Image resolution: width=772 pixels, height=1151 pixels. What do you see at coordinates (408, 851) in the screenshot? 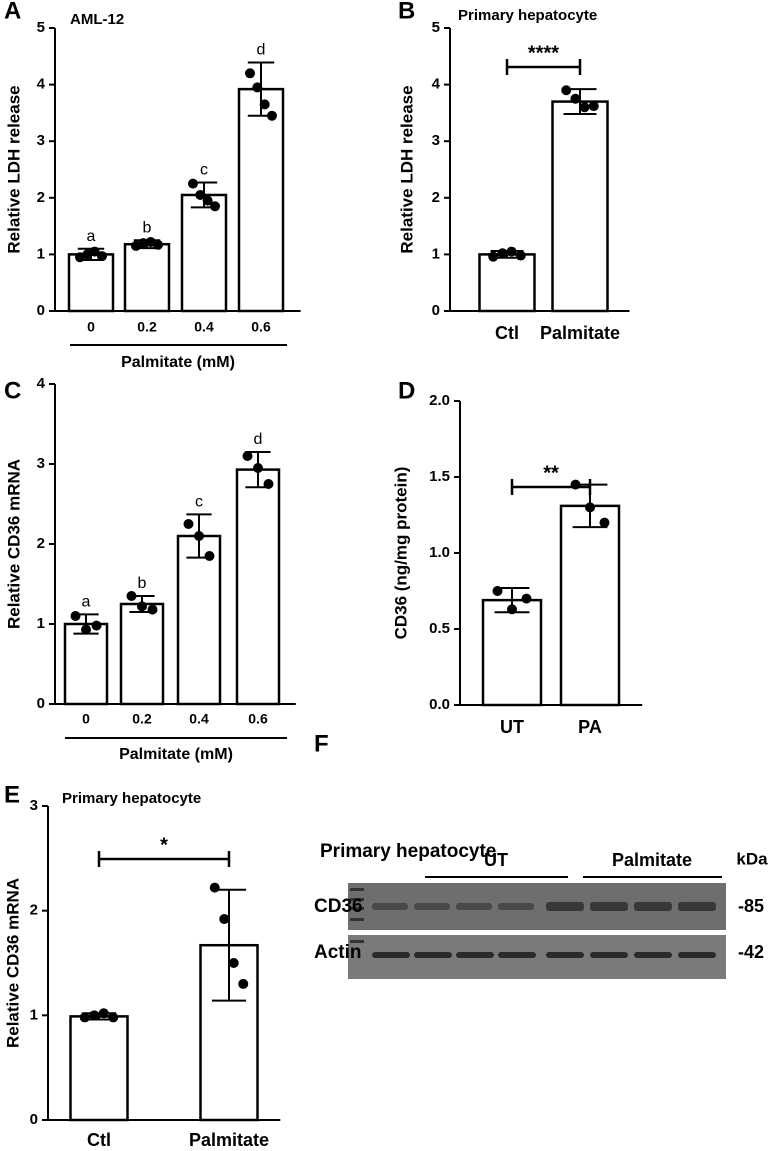
I see `blot-title: Primary hepatocyte` at bounding box center [408, 851].